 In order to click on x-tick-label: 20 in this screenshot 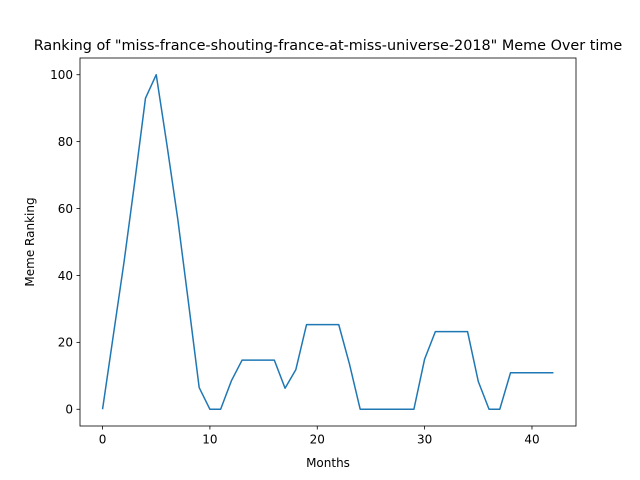, I will do `click(317, 440)`.